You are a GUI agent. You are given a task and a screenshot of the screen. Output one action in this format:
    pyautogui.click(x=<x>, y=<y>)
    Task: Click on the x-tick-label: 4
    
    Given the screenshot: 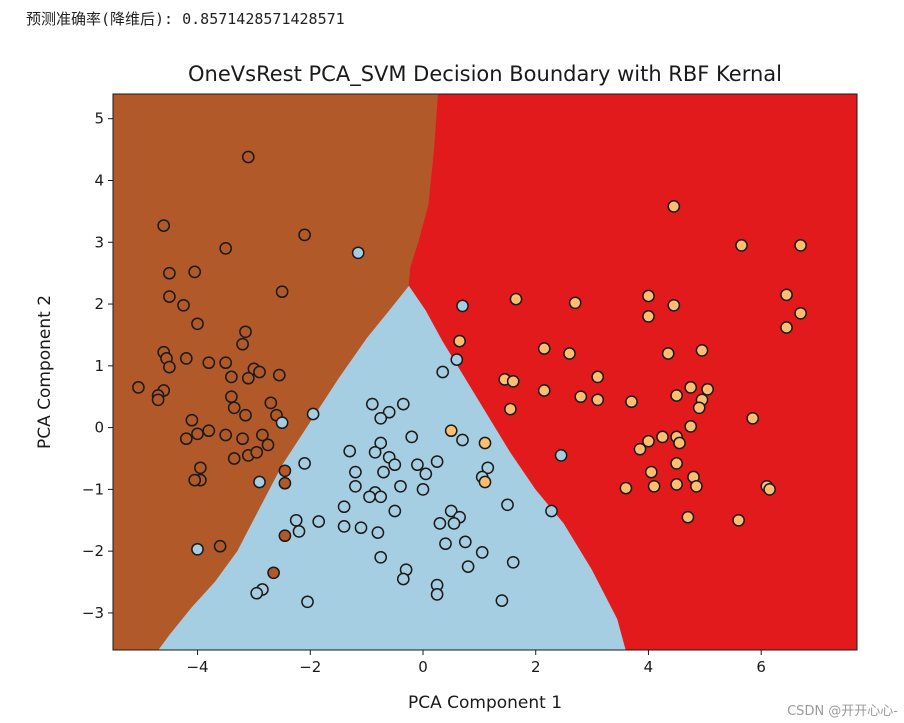 What is the action you would take?
    pyautogui.click(x=649, y=667)
    